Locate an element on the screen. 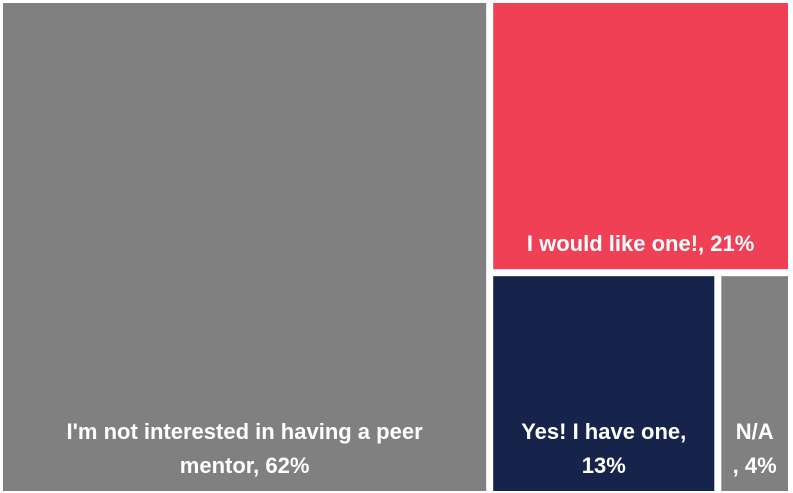  treemap-label-2-line-1: 13% is located at coordinates (604, 465).